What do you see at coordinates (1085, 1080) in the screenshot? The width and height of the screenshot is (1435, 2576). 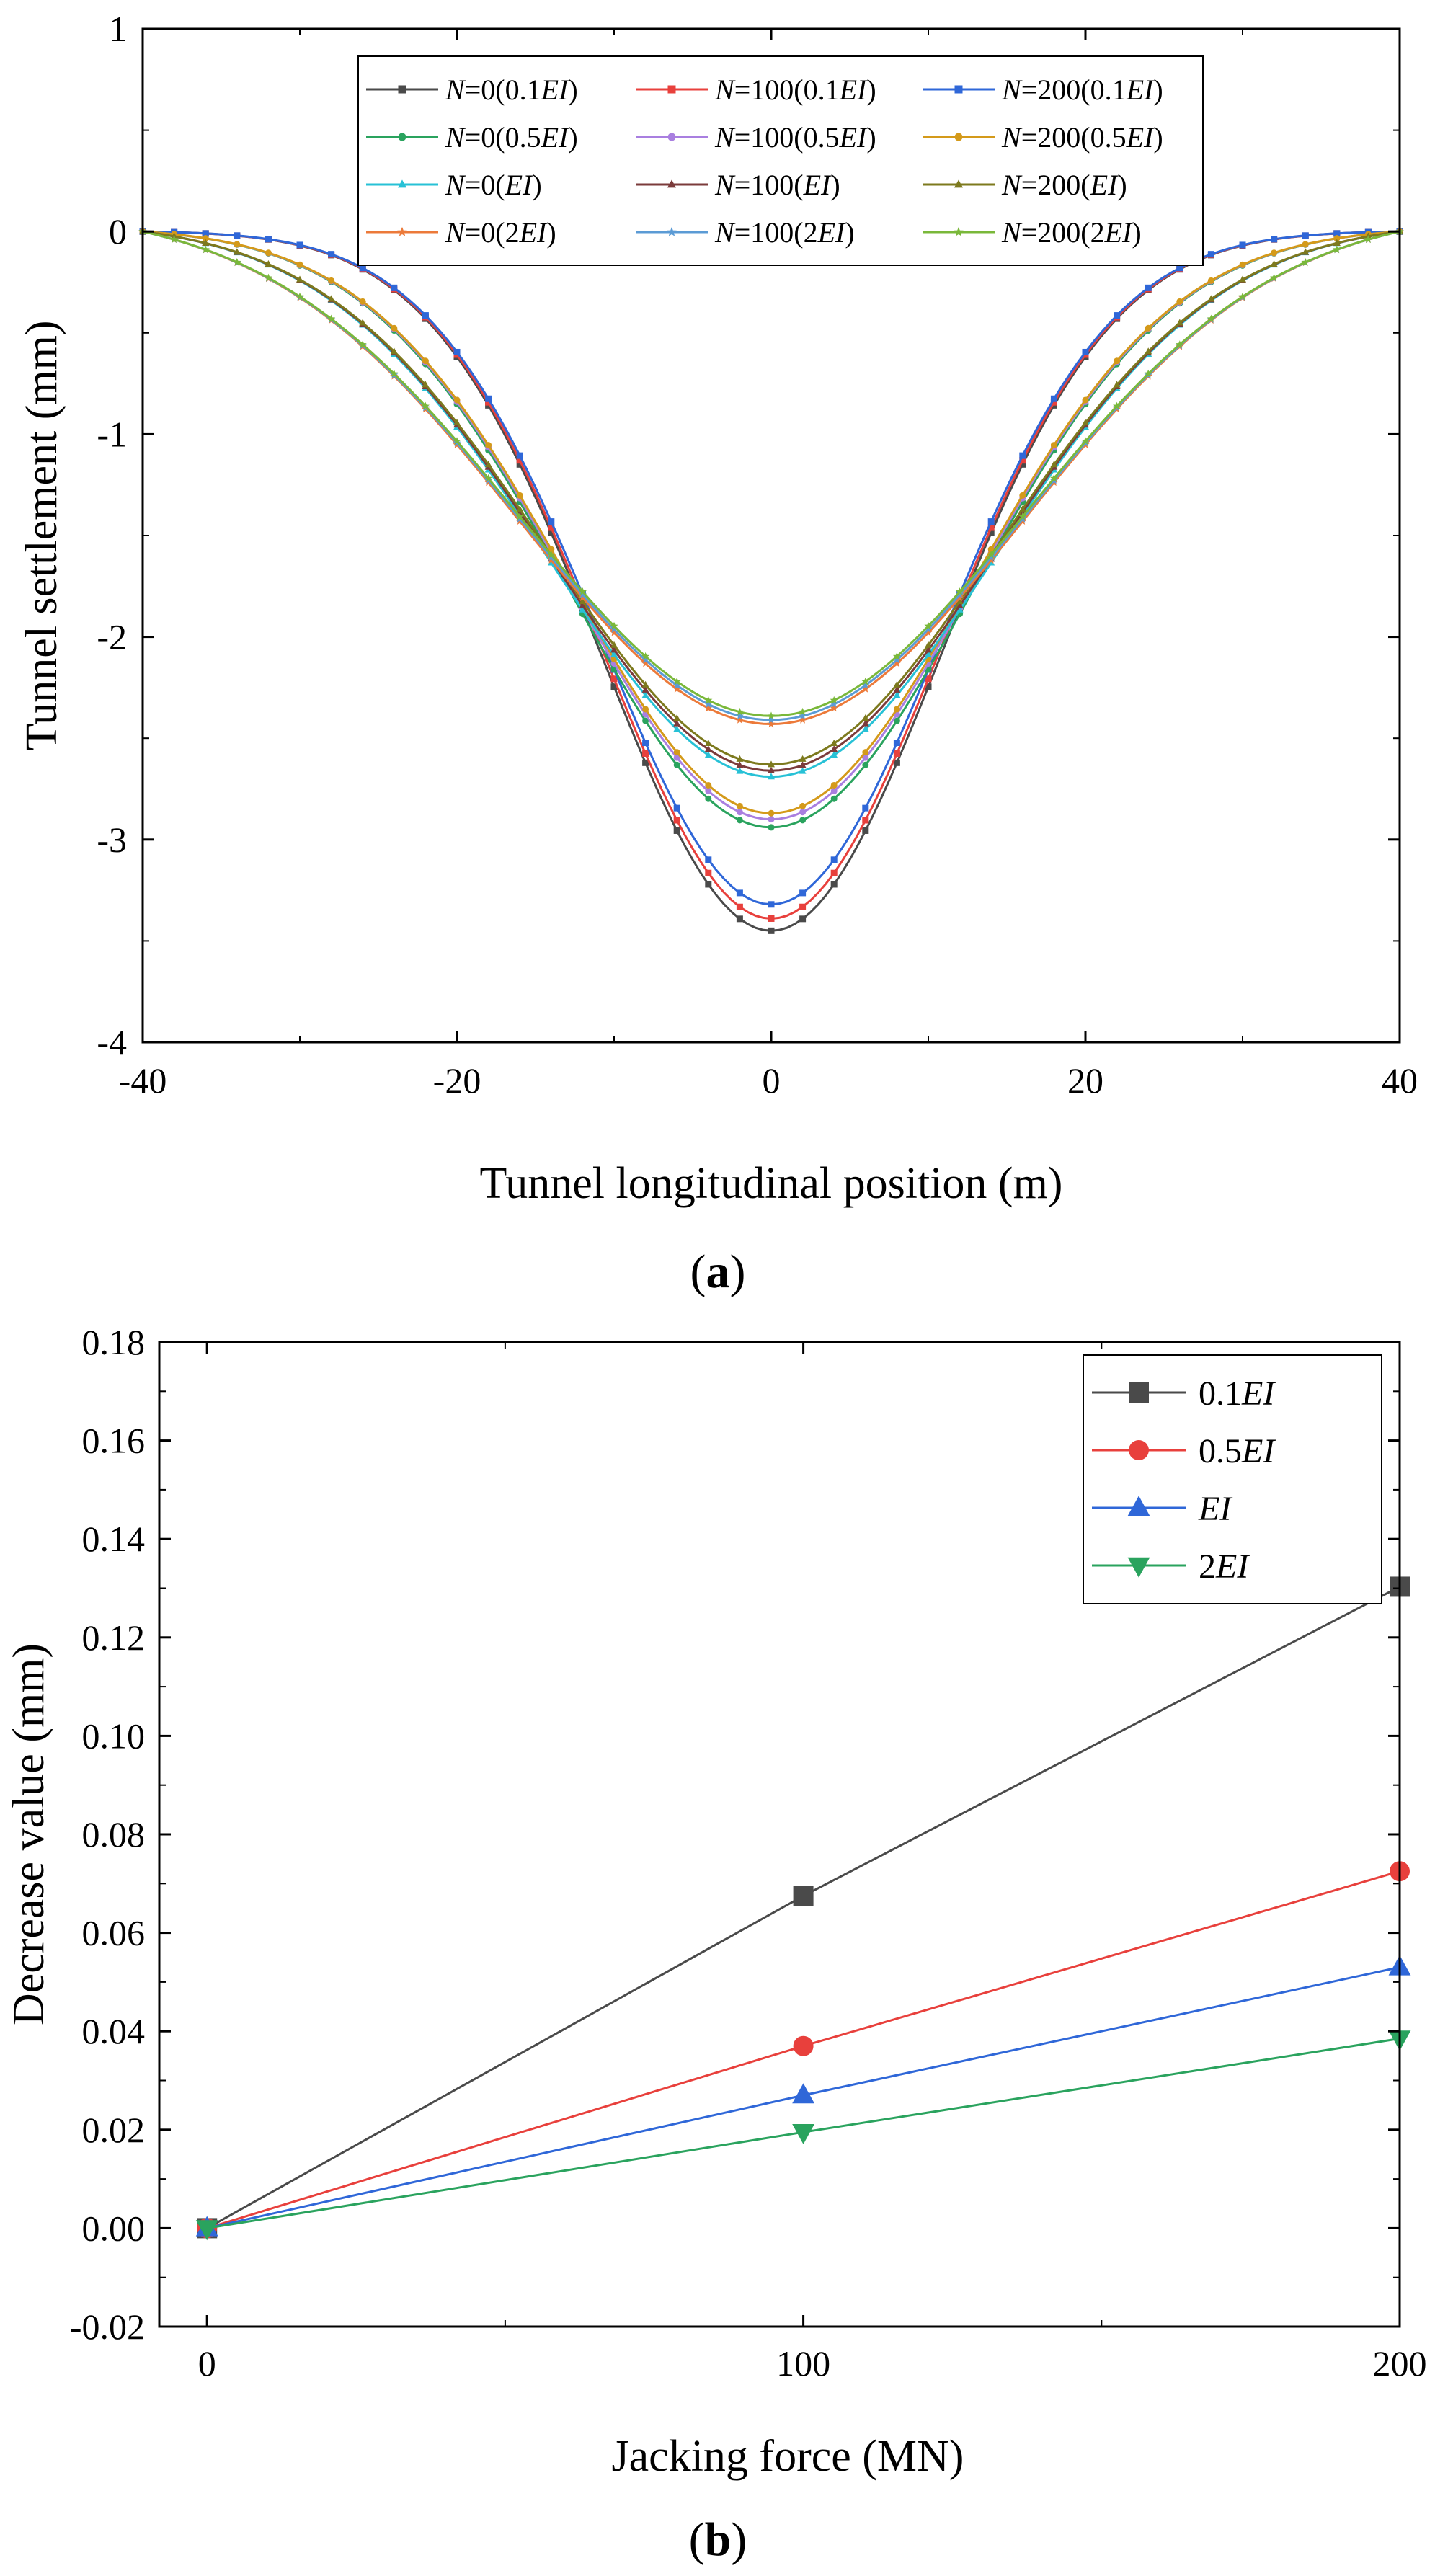 I see `panel-a-x-tick-label: 20` at bounding box center [1085, 1080].